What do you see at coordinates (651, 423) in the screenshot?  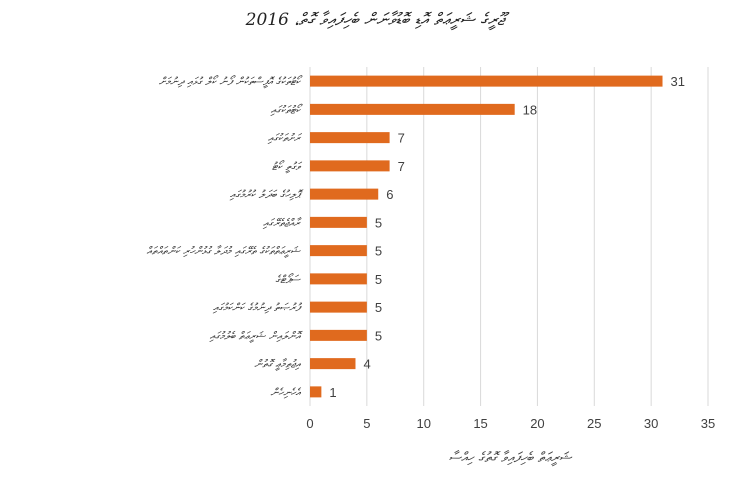 I see `x-tick-label: 30` at bounding box center [651, 423].